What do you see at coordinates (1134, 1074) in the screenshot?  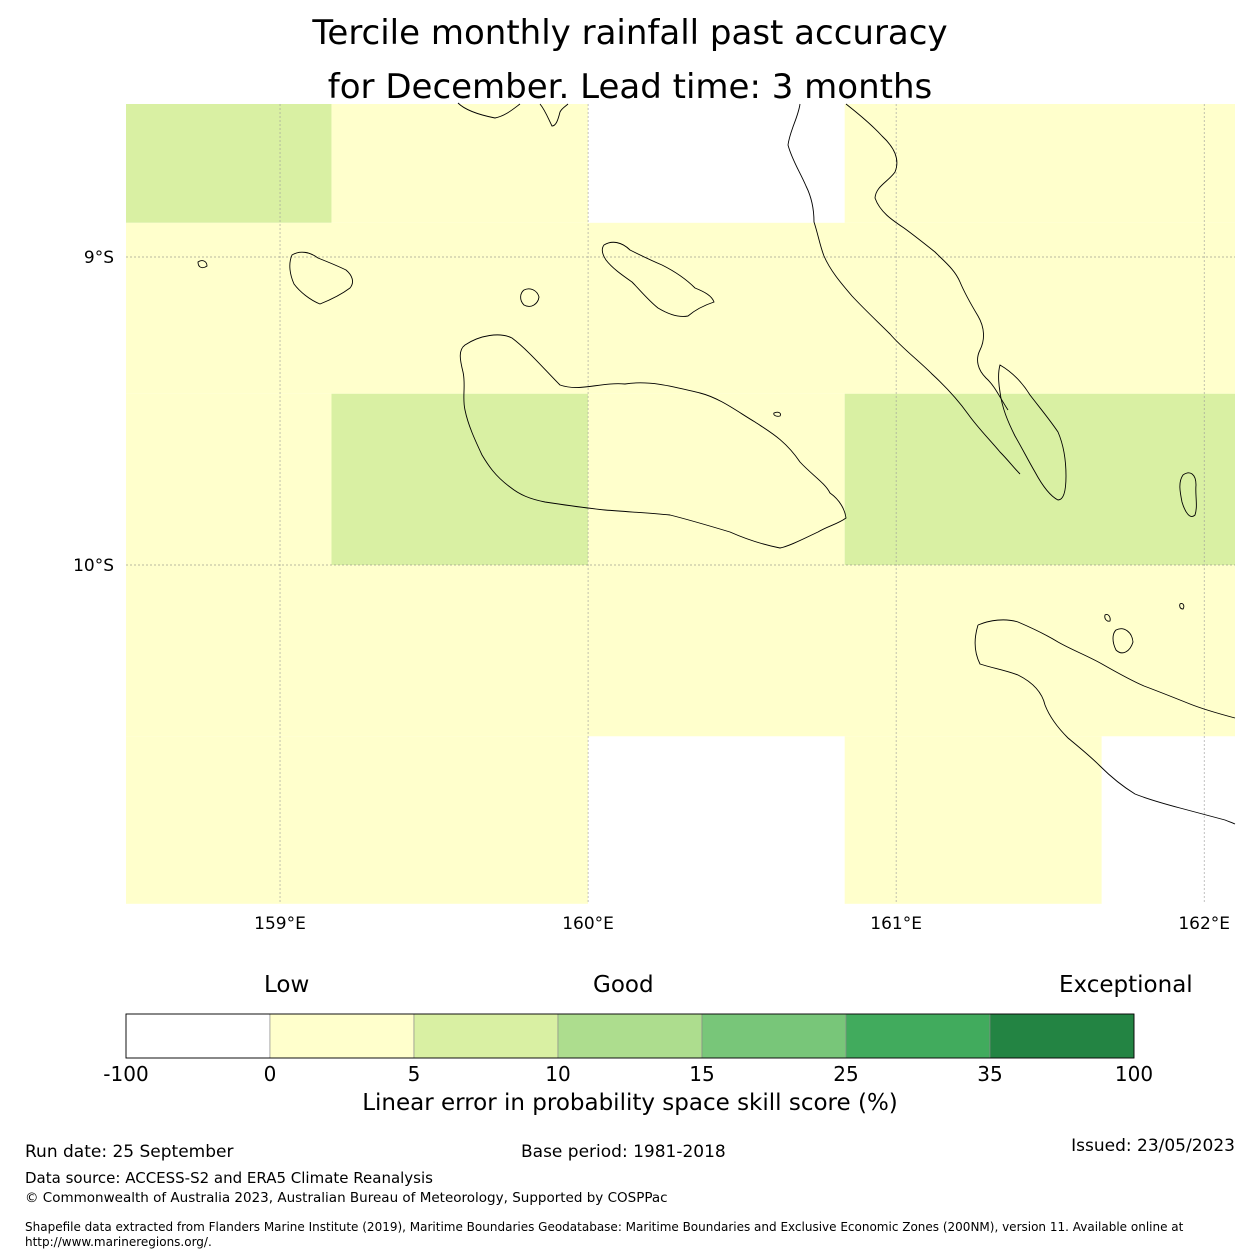 I see `colorbar-tick-7: 100` at bounding box center [1134, 1074].